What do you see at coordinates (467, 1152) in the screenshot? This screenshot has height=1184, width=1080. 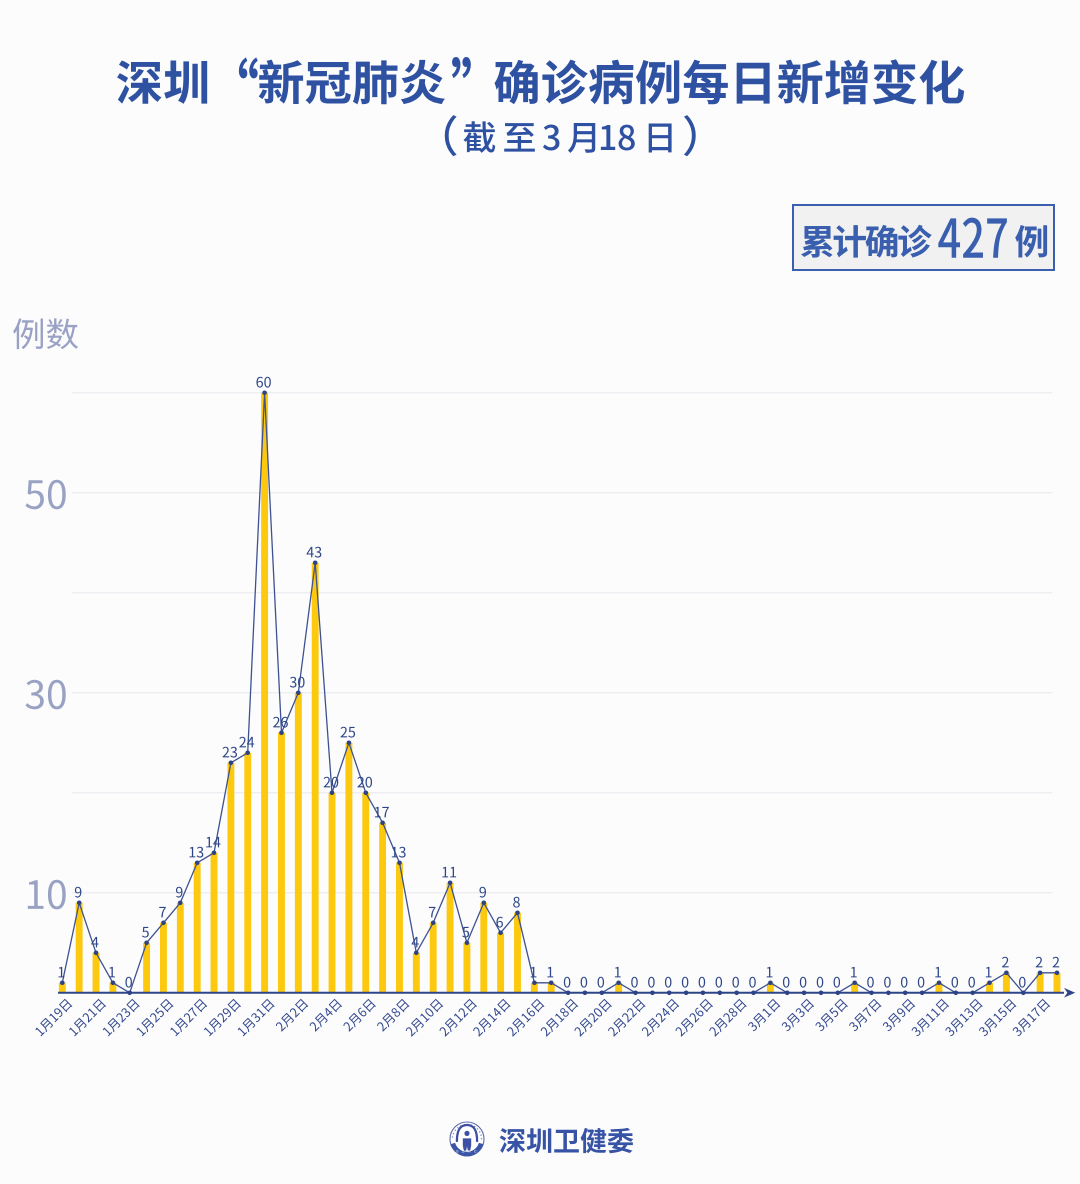 I see `svg-text: S Z H C` at bounding box center [467, 1152].